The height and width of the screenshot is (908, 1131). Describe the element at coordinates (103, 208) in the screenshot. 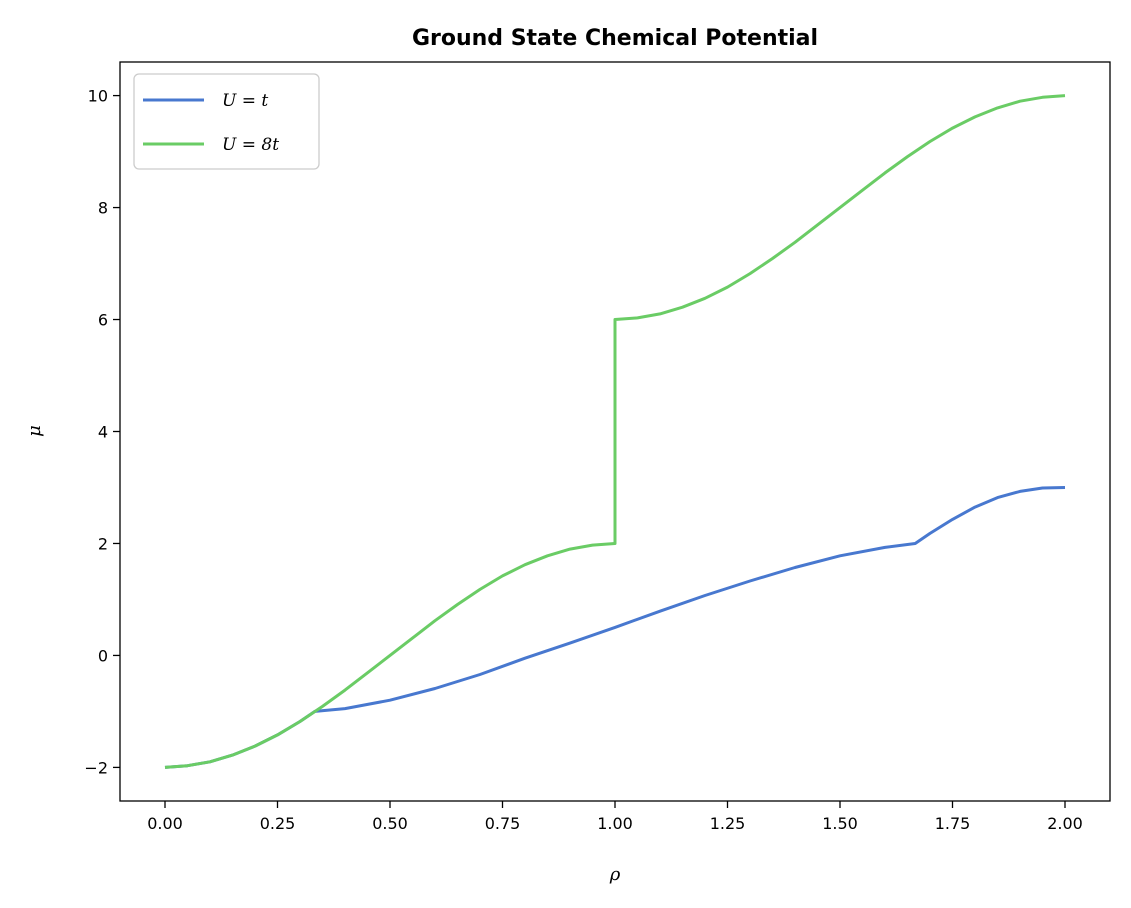

I see `y-tick-label: 8` at that location.